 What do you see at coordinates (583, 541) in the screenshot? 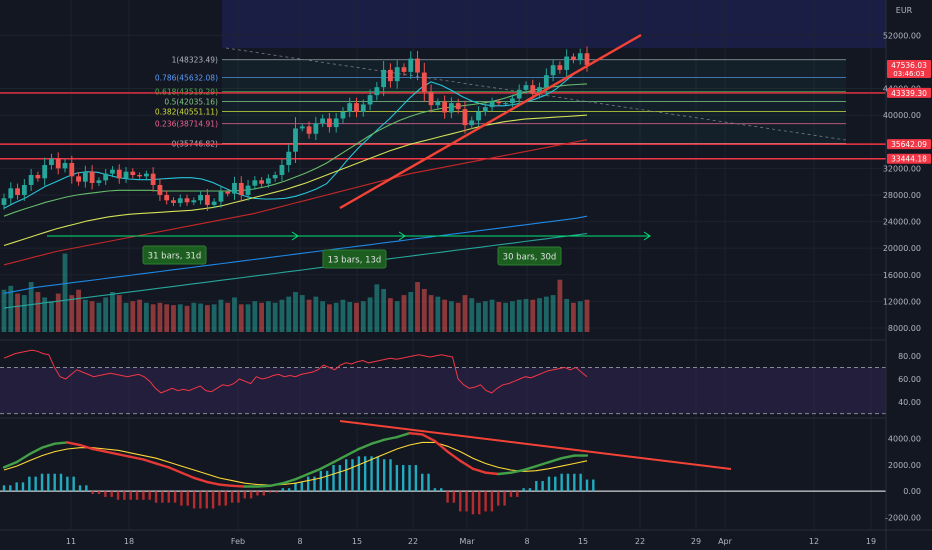
I see `time-tick-label: 15` at bounding box center [583, 541].